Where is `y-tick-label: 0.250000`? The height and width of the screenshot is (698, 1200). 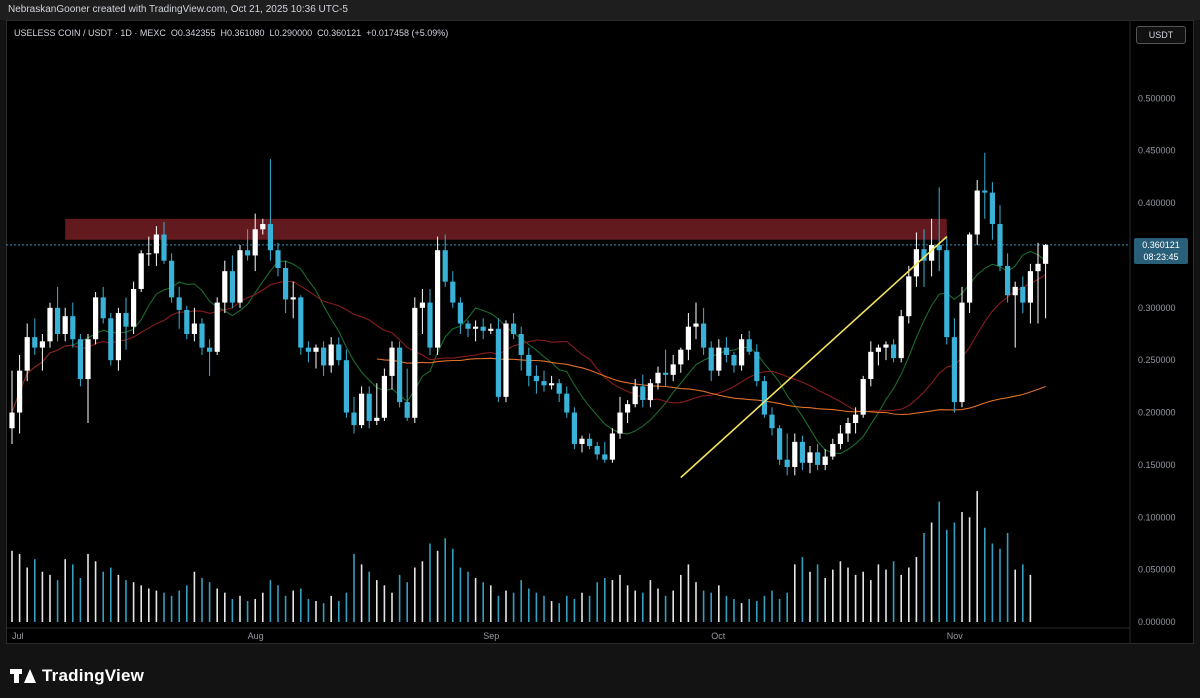
y-tick-label: 0.250000 is located at coordinates (1157, 360).